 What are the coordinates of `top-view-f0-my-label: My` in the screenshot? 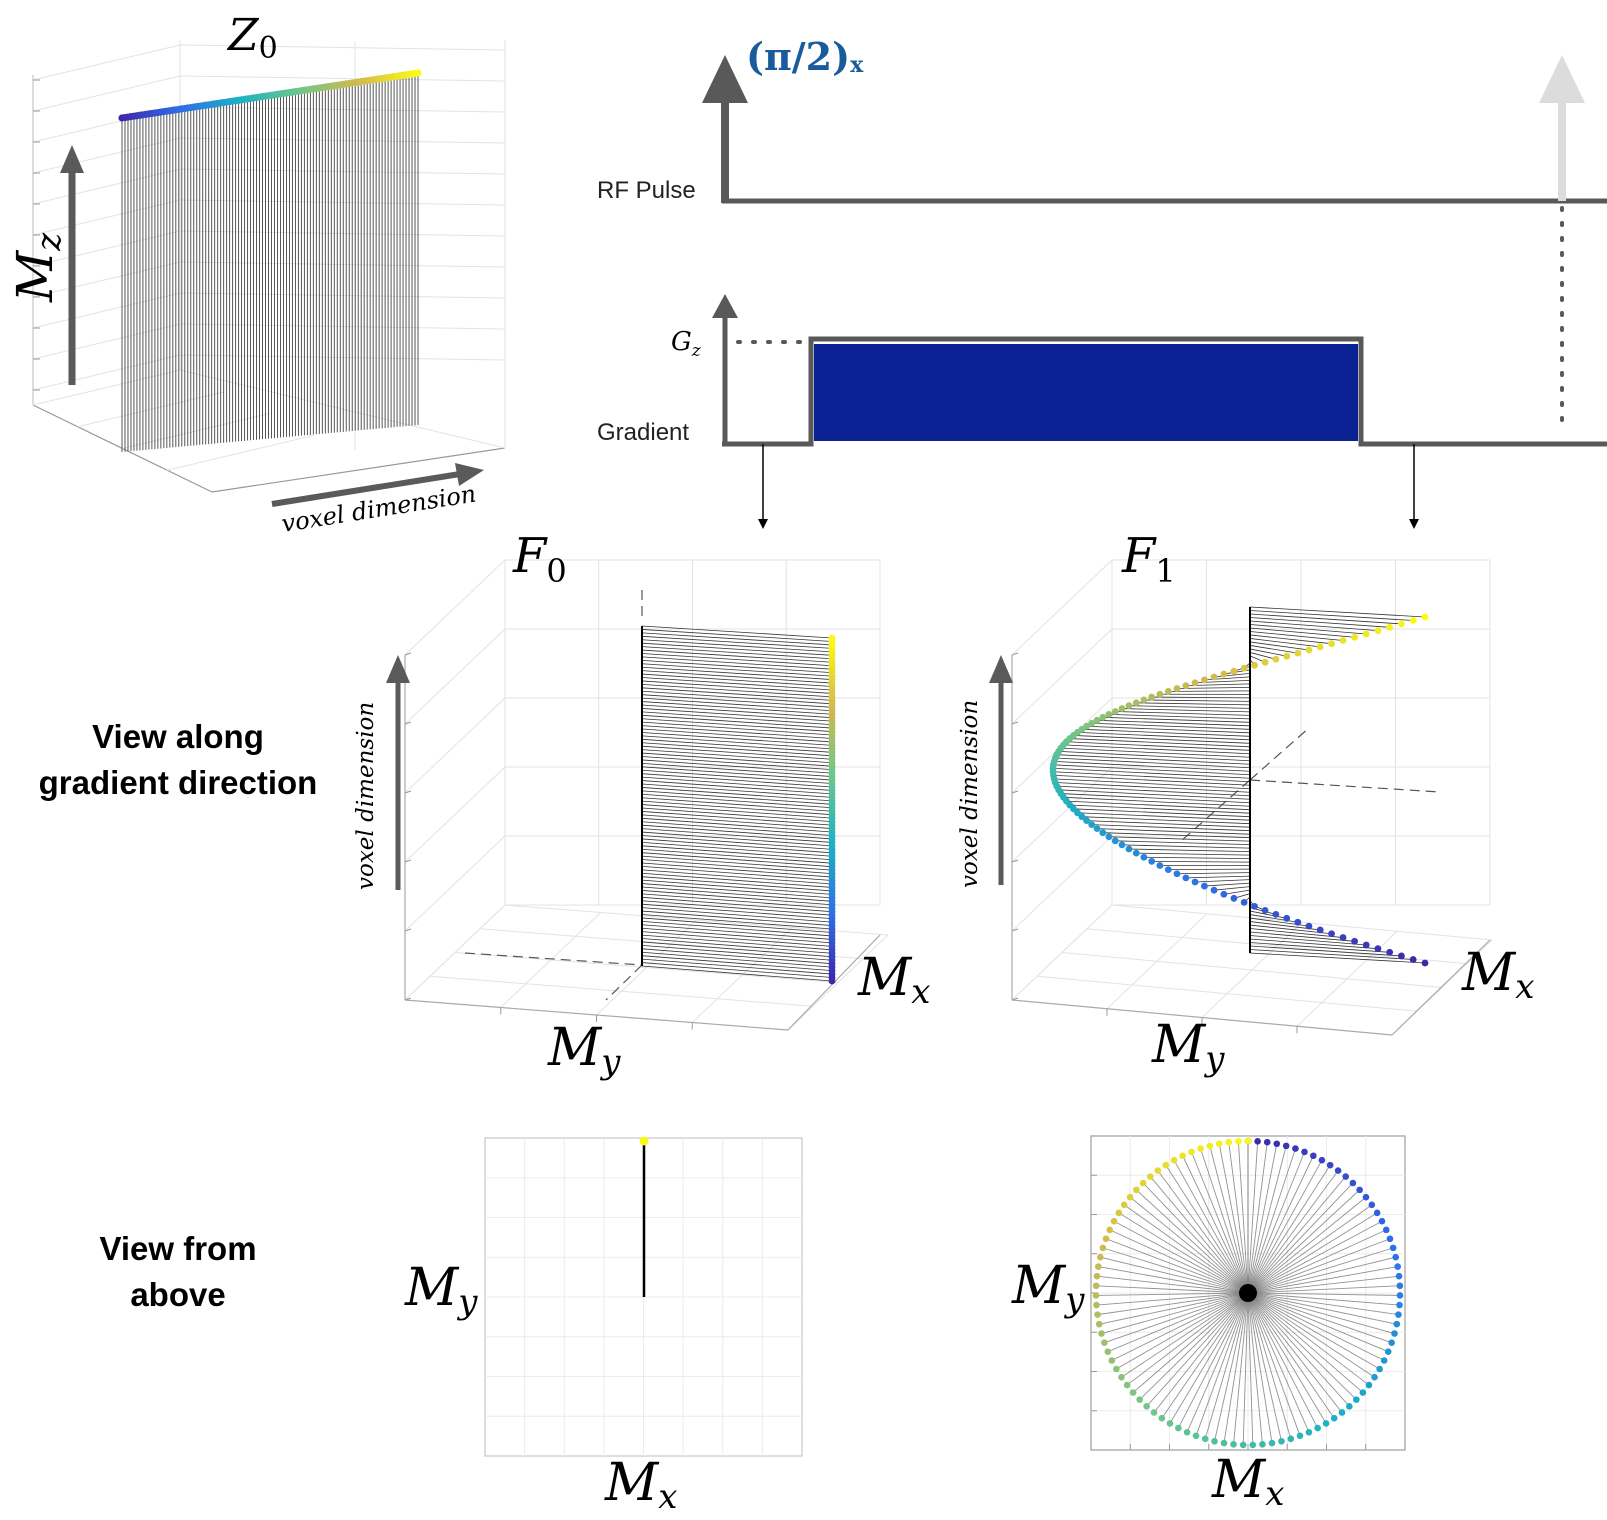 It's located at (441, 1290).